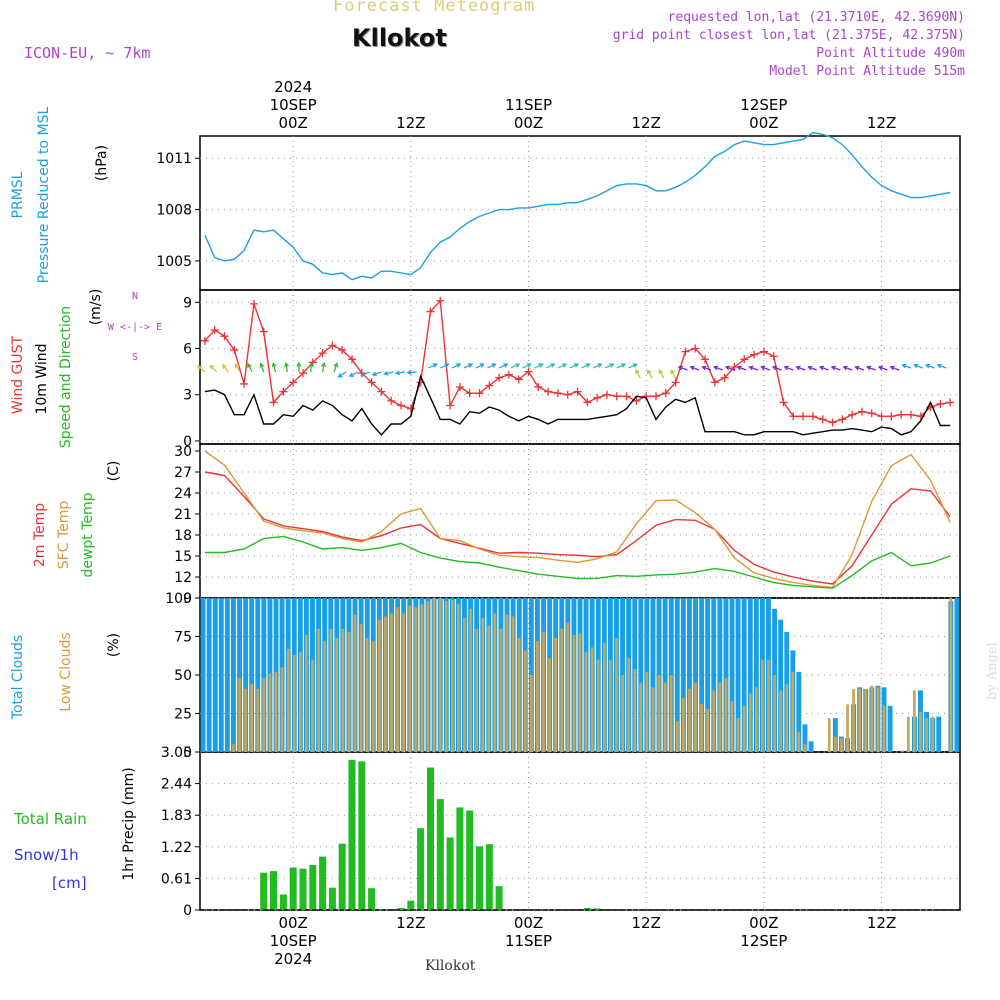 The height and width of the screenshot is (1000, 1000). I want to click on bottom-date-label: 00Z, so click(763, 923).